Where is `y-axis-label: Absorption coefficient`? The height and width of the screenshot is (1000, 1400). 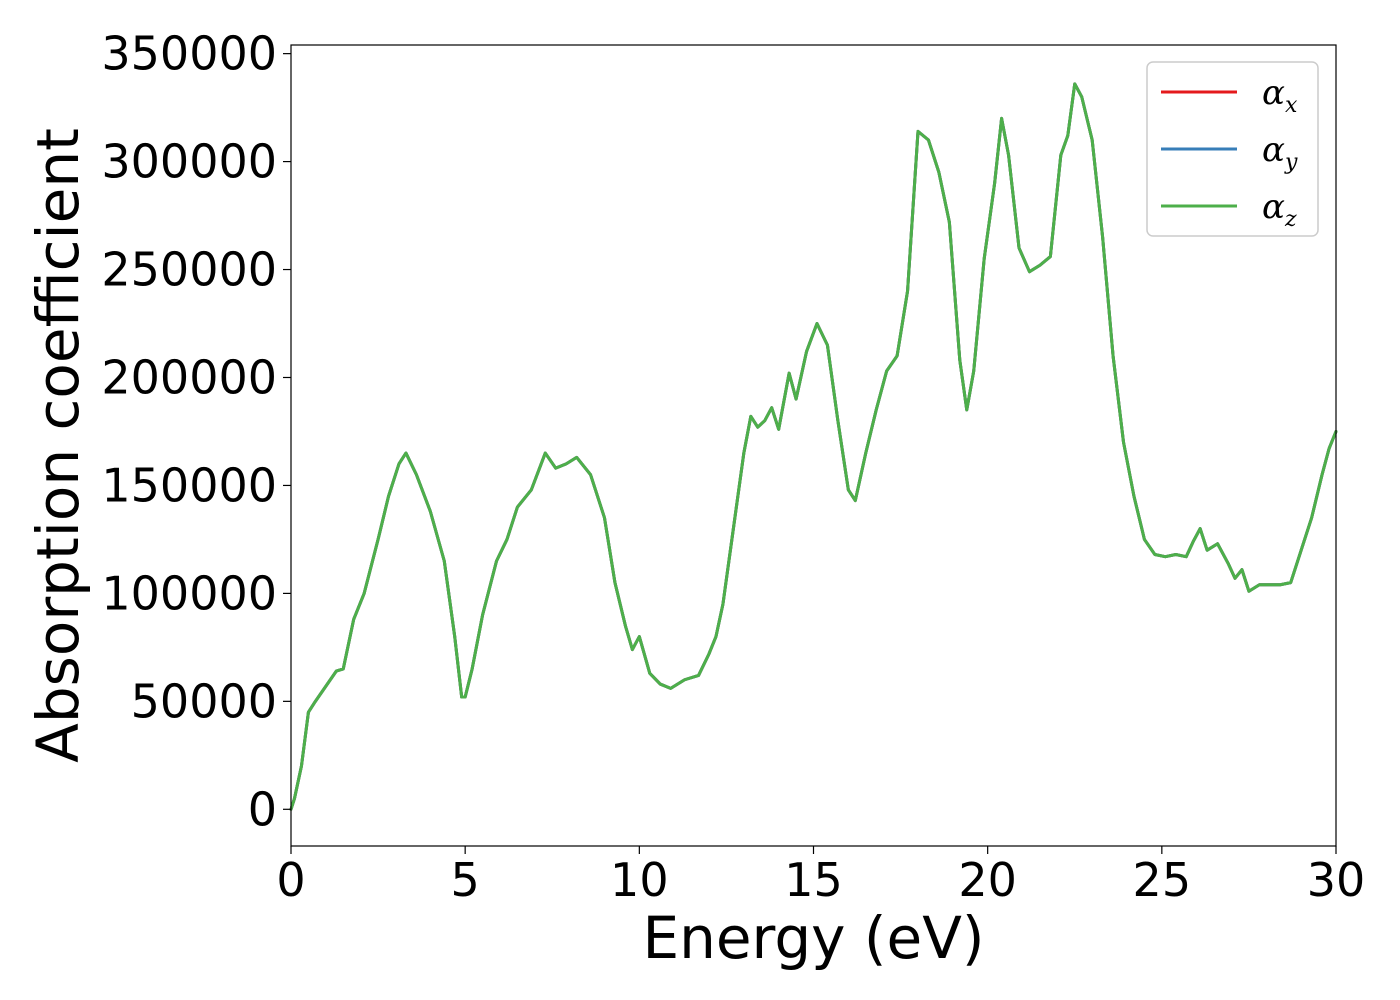 y-axis-label: Absorption coefficient is located at coordinates (58, 445).